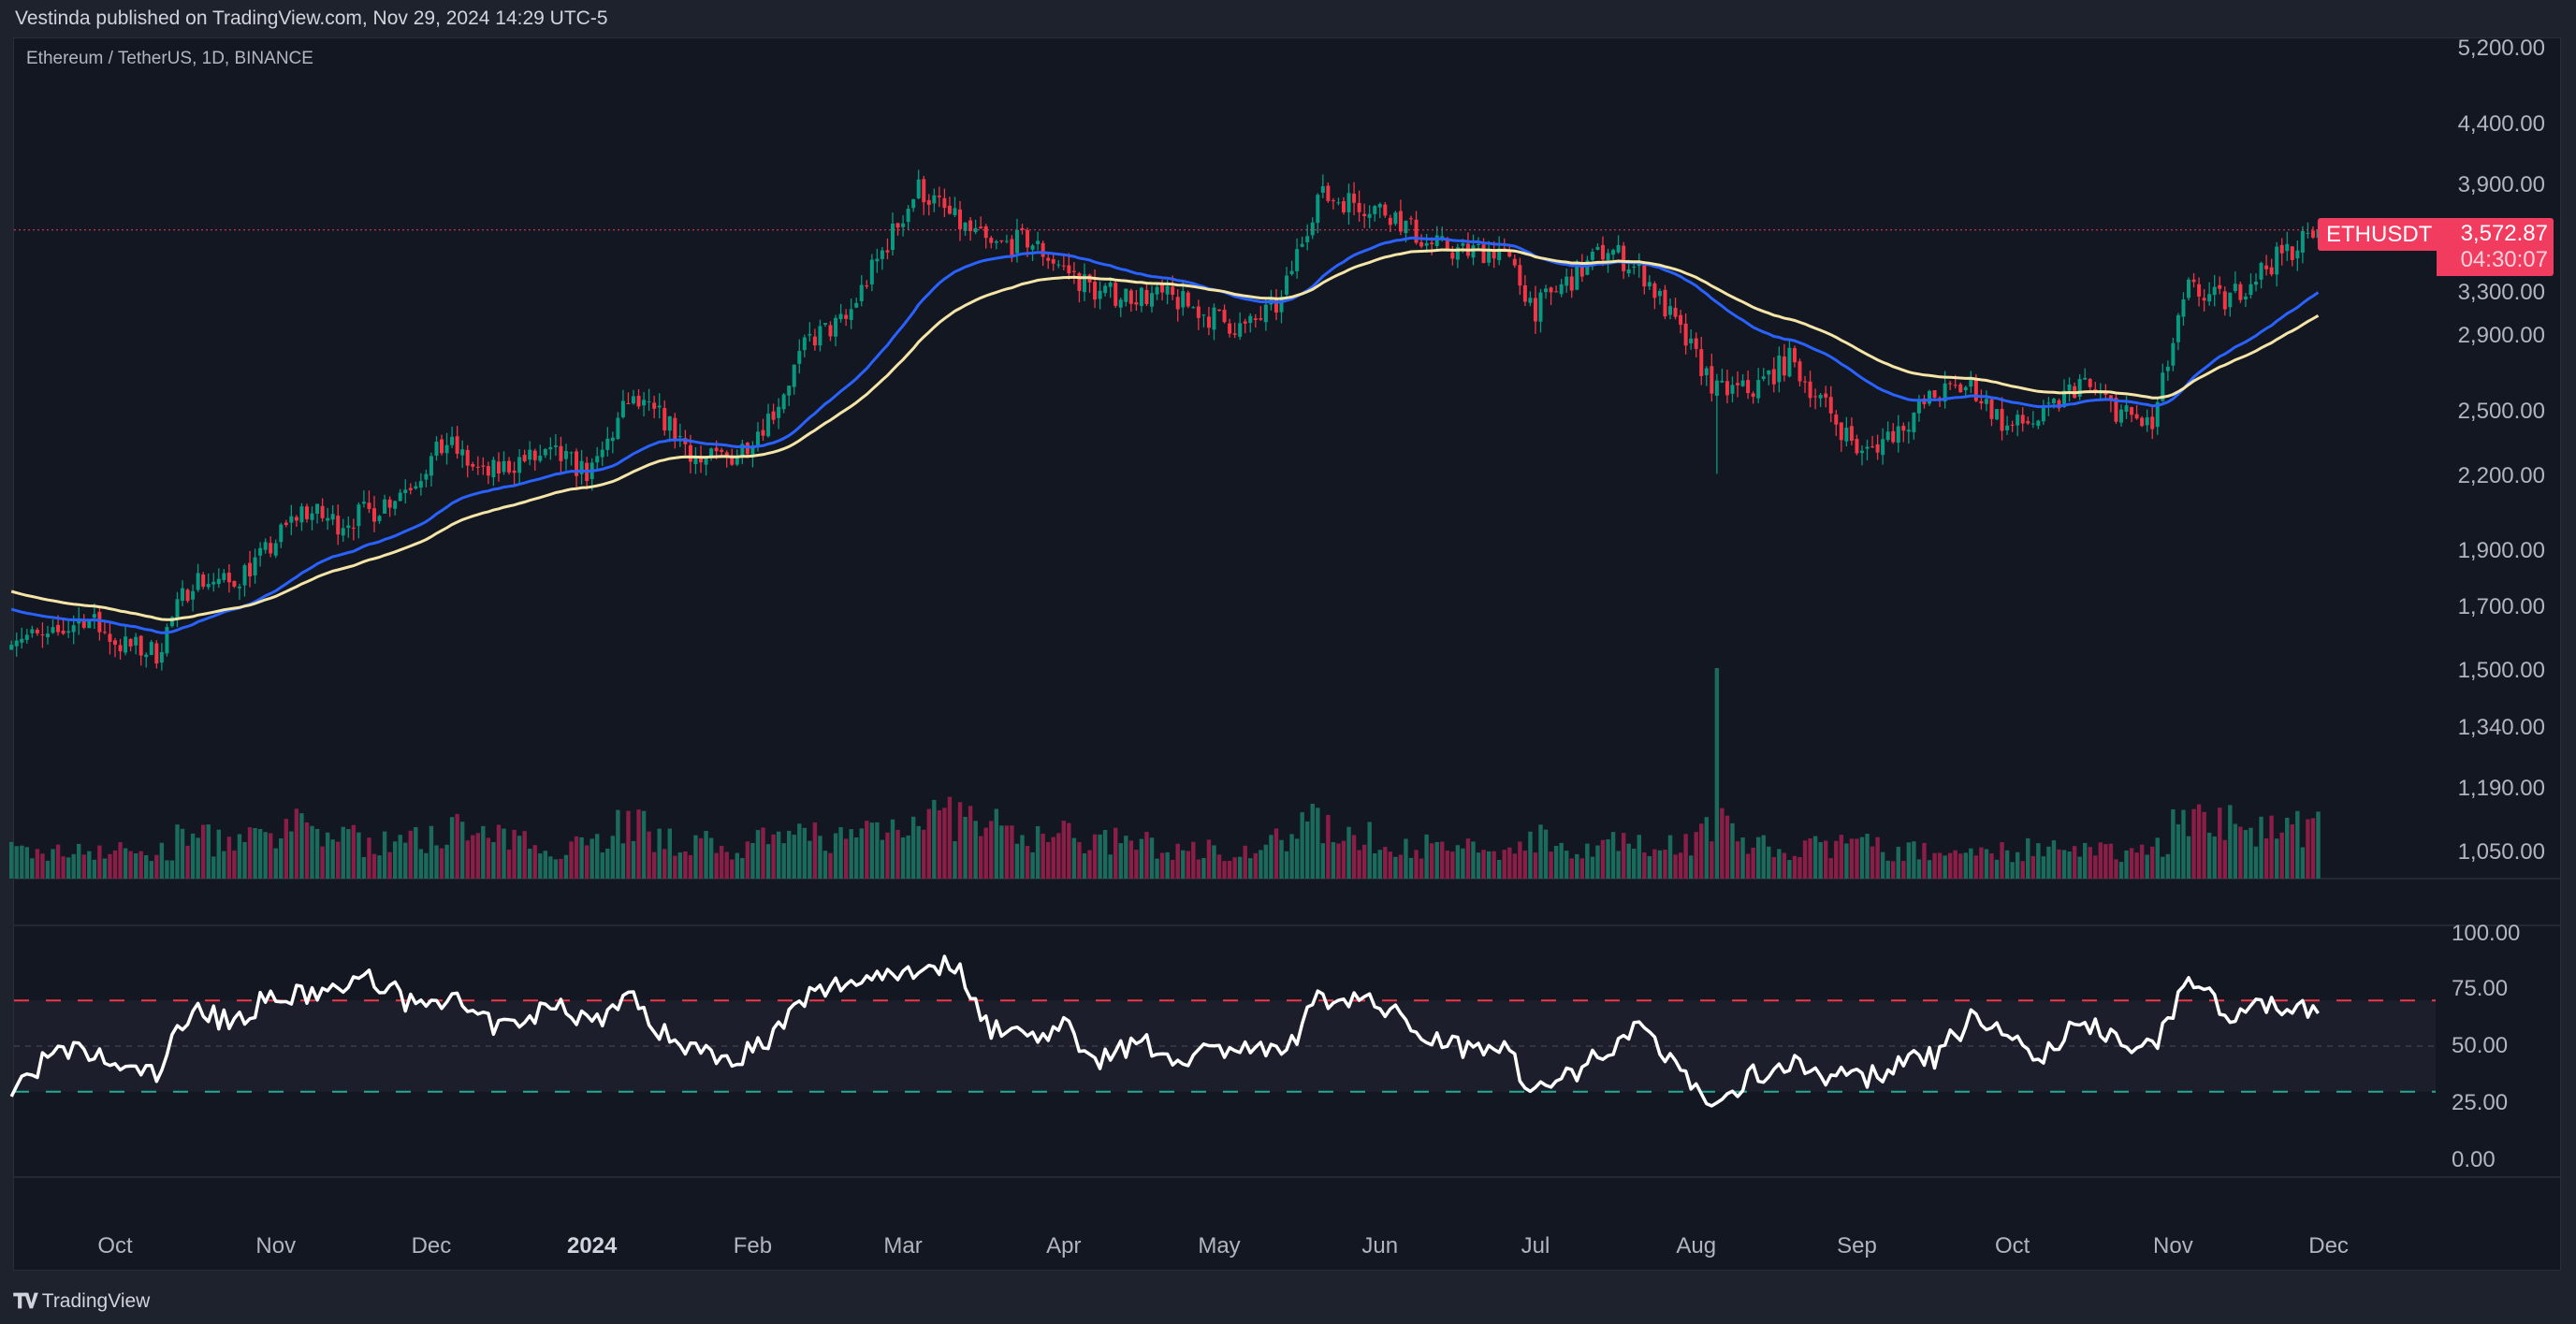  What do you see at coordinates (2501, 476) in the screenshot?
I see `price-tick-label: 2,200.00` at bounding box center [2501, 476].